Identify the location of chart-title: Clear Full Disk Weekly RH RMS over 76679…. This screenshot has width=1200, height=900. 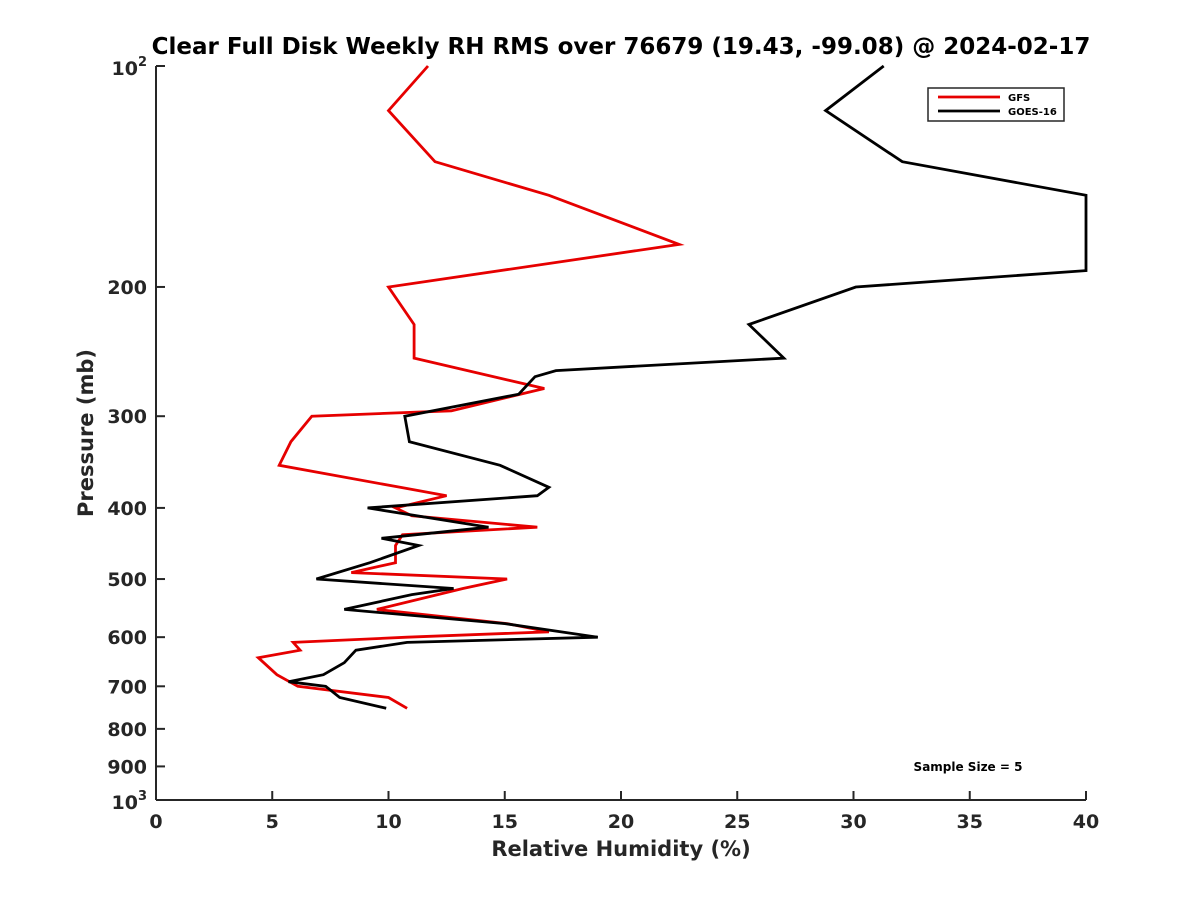
(621, 47).